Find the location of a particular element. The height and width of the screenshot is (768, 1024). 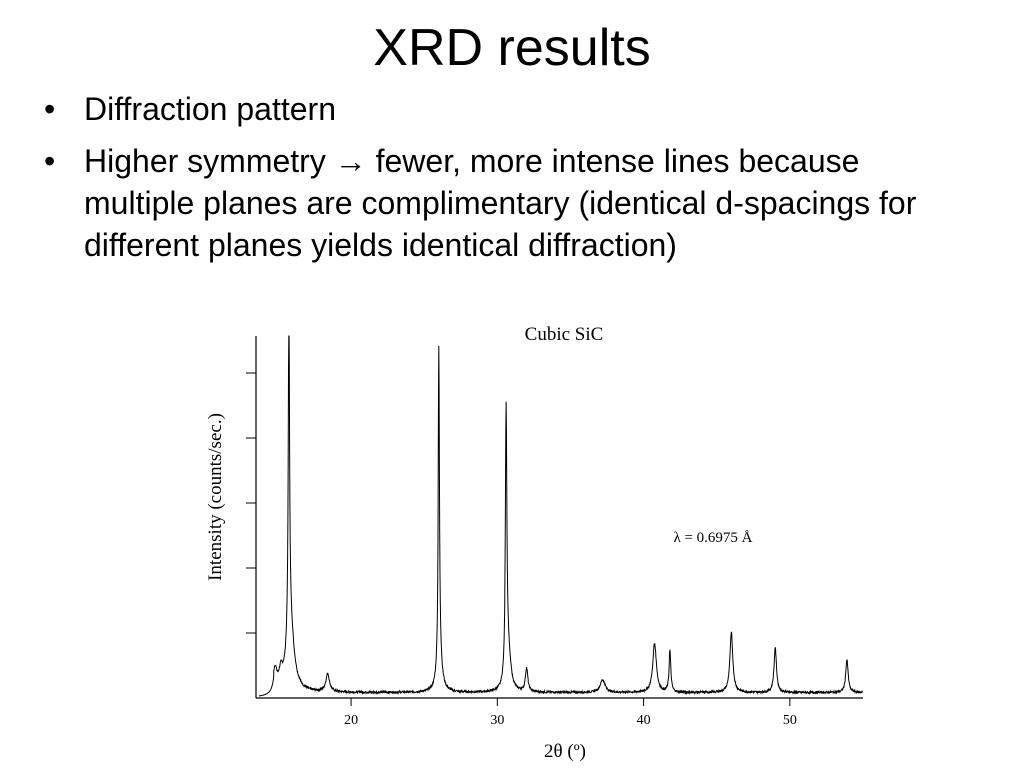

bullet-item: • Diffraction pattern is located at coordinates (494, 109).